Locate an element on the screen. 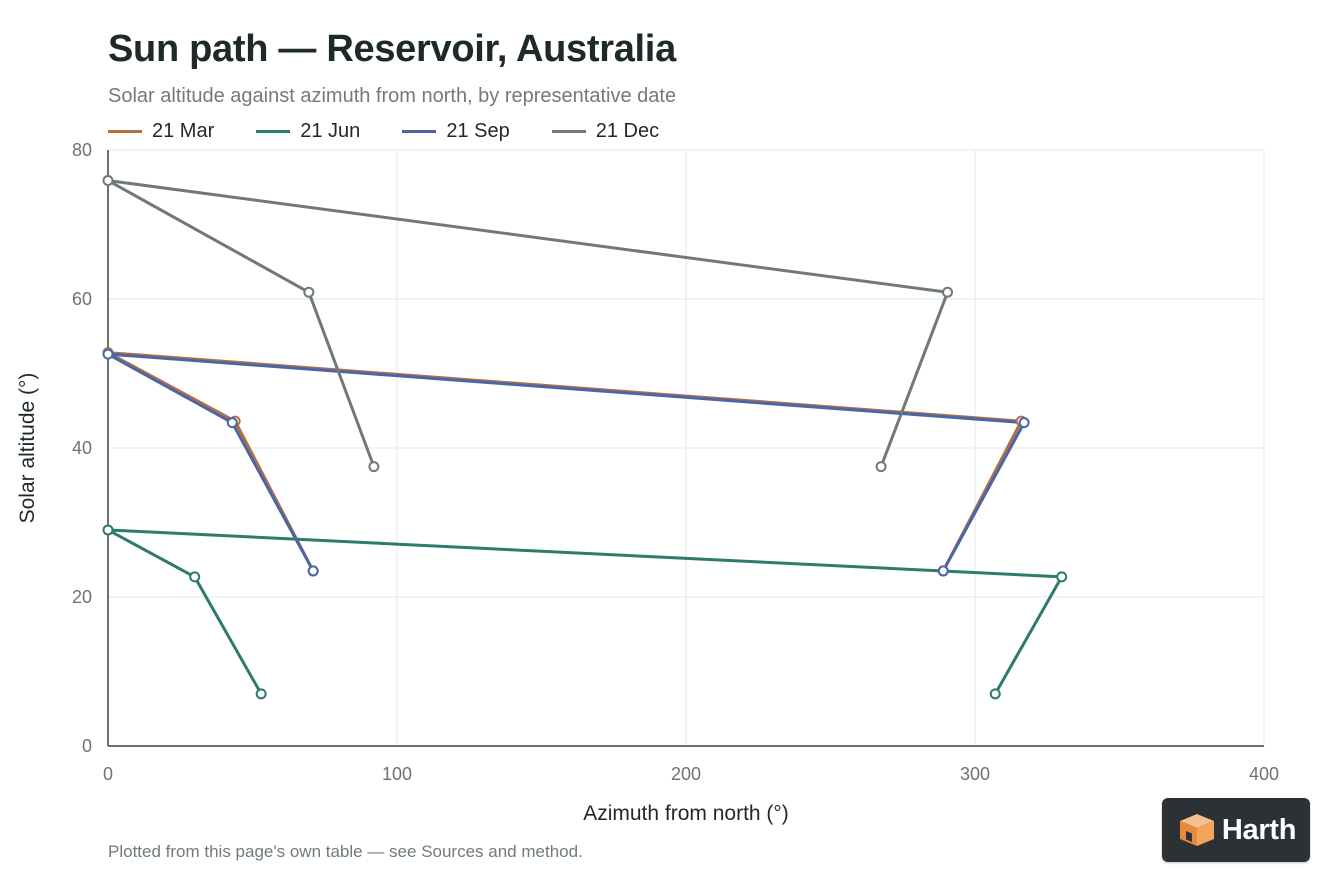 The image size is (1344, 896). harth-badge: Harth is located at coordinates (1236, 830).